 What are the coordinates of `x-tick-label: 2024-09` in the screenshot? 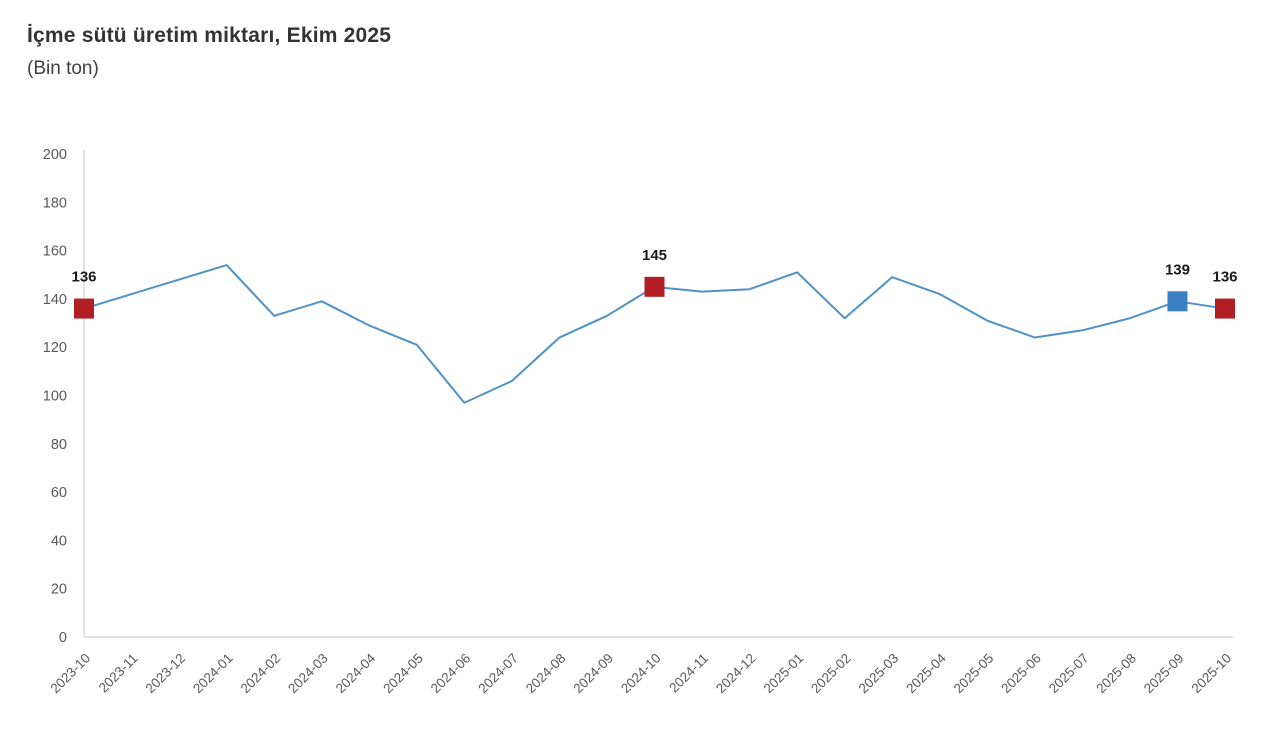 It's located at (593, 674).